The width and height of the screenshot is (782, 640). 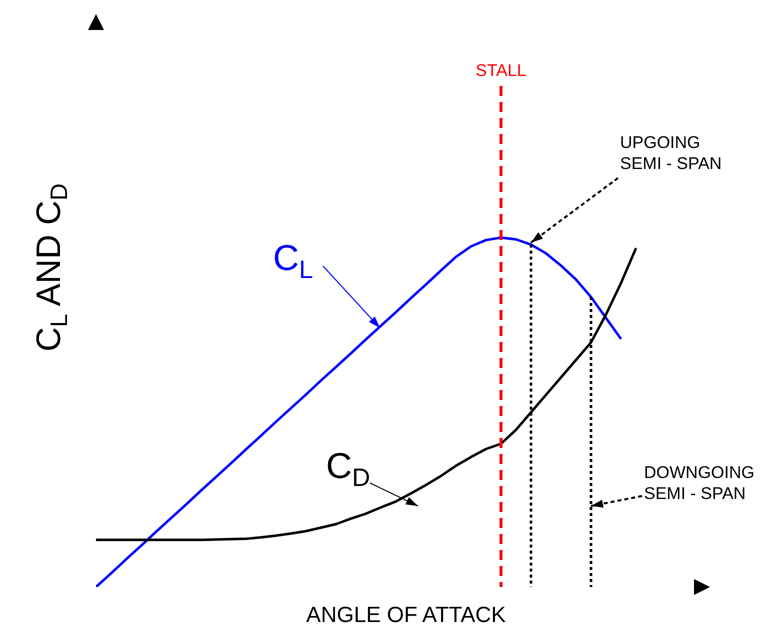 What do you see at coordinates (348, 468) in the screenshot?
I see `series-label: C$_{D}$` at bounding box center [348, 468].